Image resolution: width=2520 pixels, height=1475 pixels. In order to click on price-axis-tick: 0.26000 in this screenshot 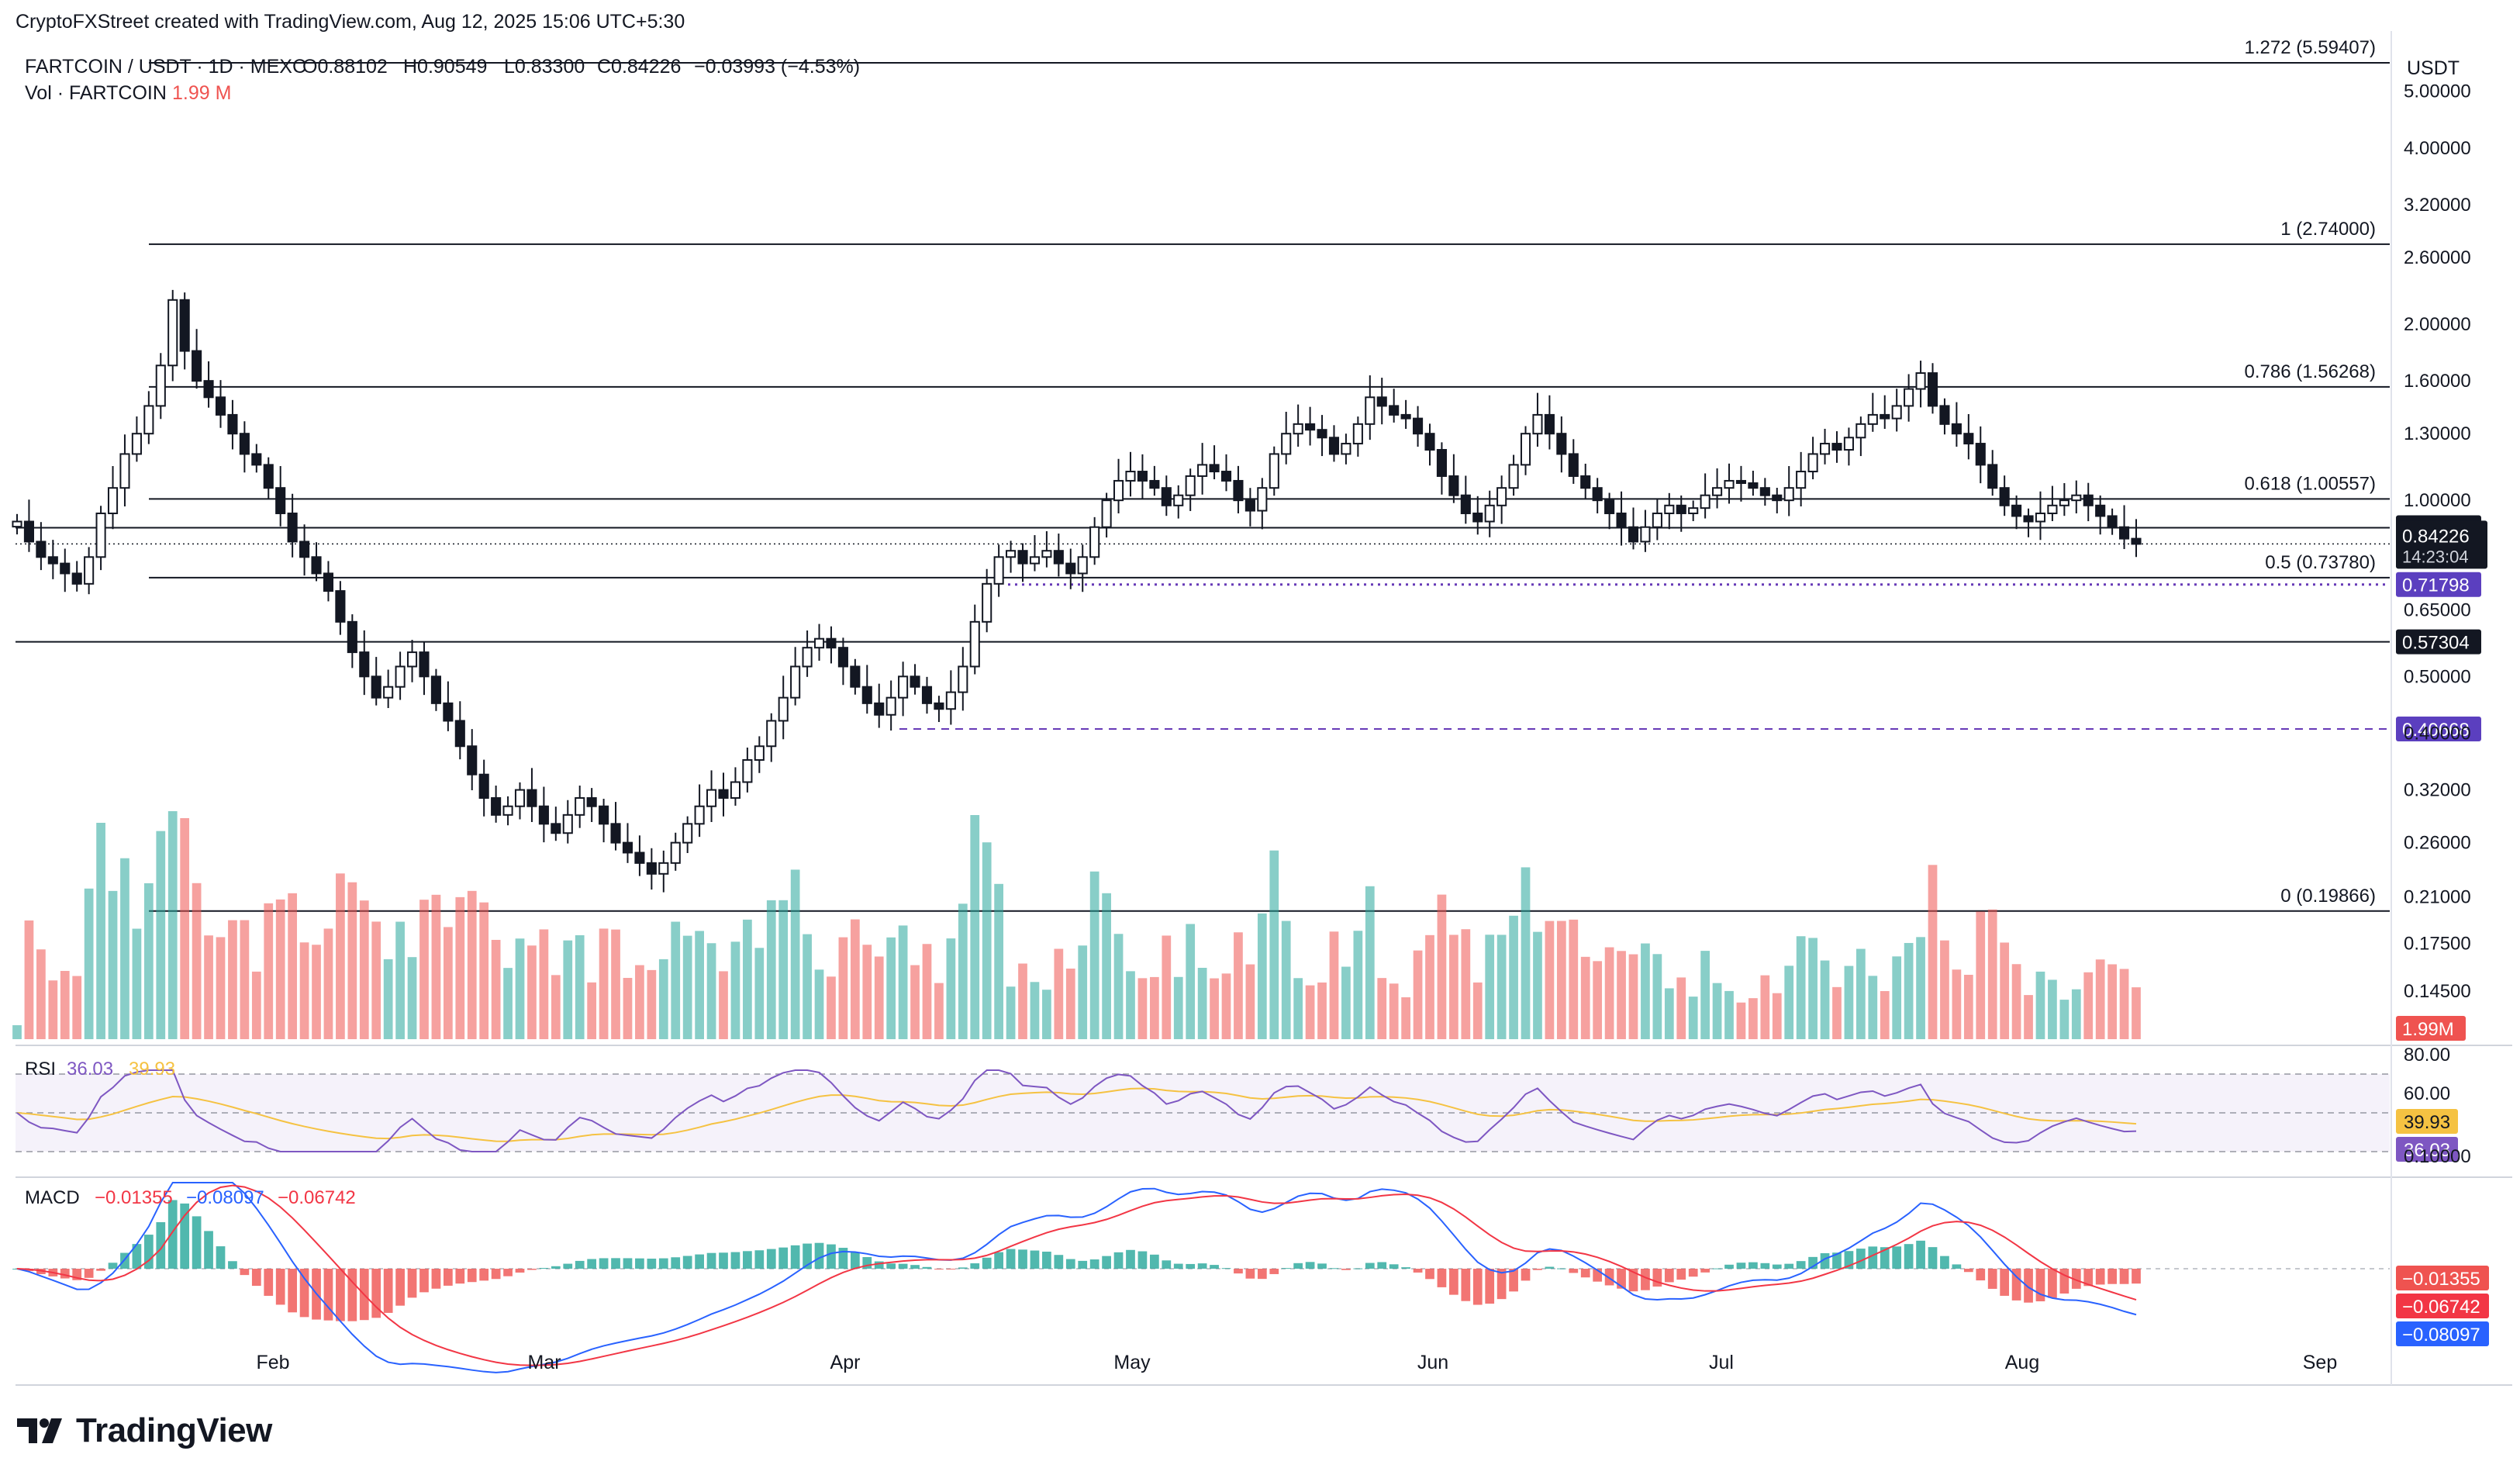, I will do `click(2437, 843)`.